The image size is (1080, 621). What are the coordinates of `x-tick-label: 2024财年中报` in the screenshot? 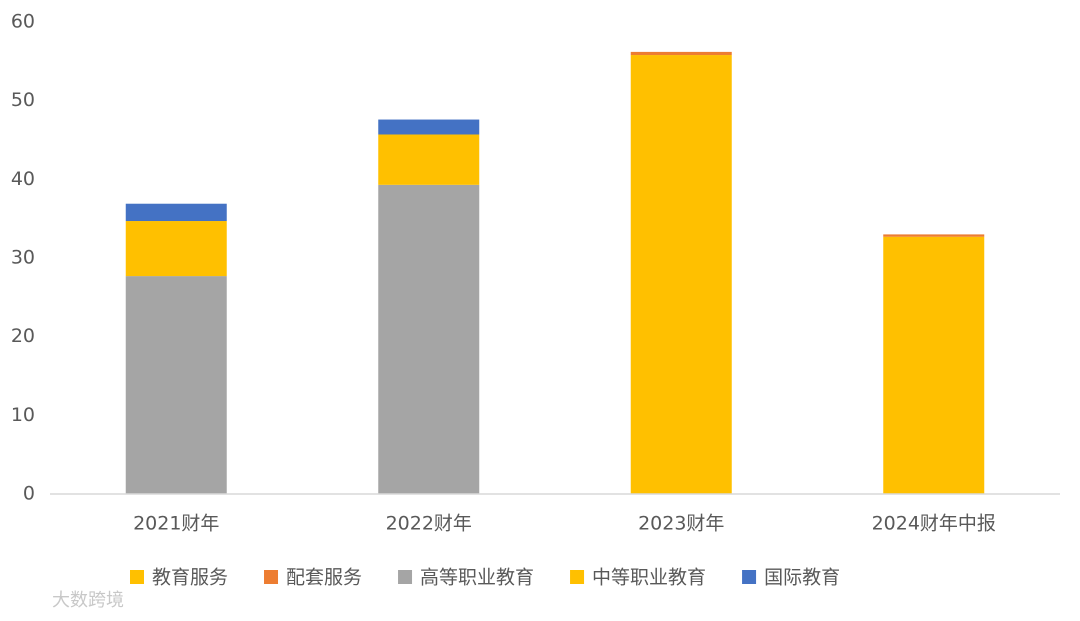 It's located at (934, 524).